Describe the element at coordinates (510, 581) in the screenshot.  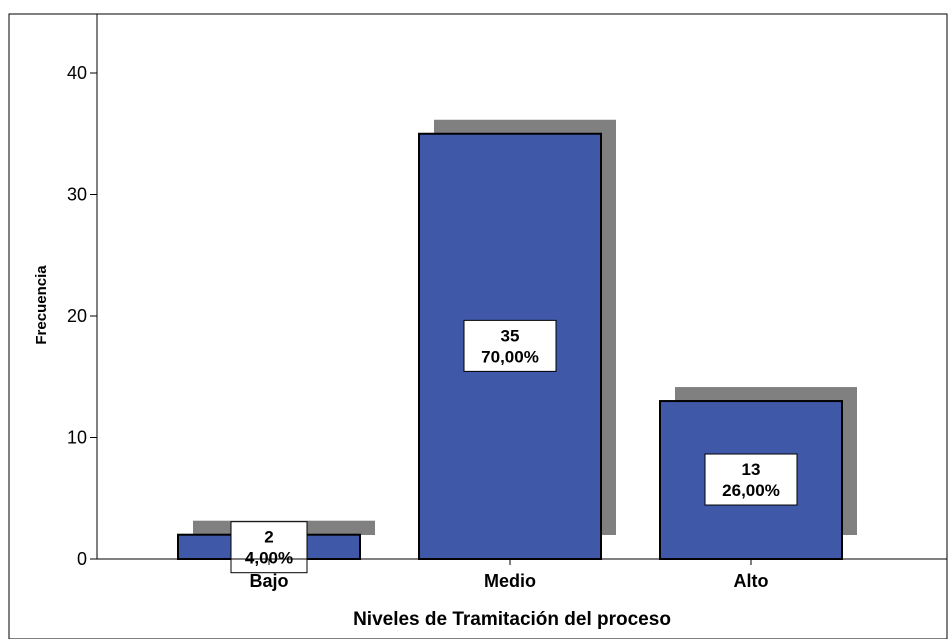
I see `x-tick-label-medio: Medio` at that location.